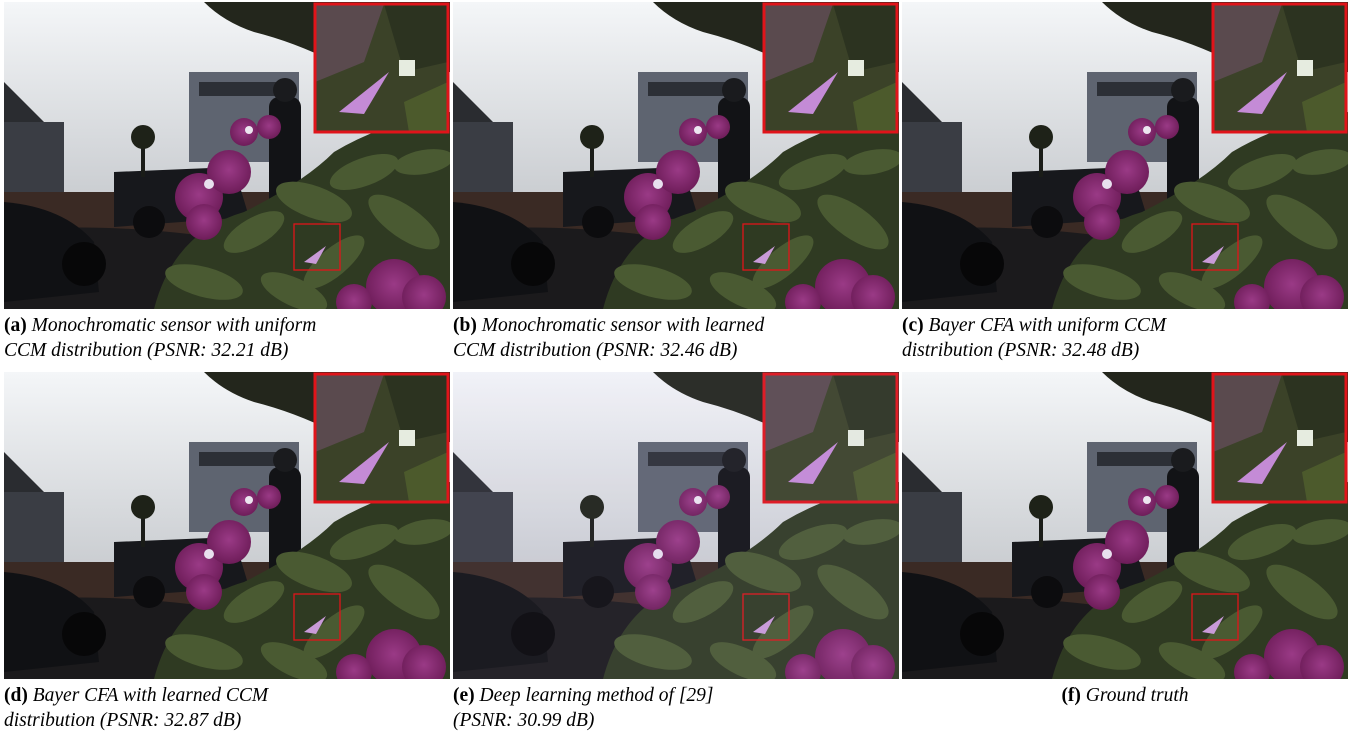  I want to click on photo-c, so click(1125, 155).